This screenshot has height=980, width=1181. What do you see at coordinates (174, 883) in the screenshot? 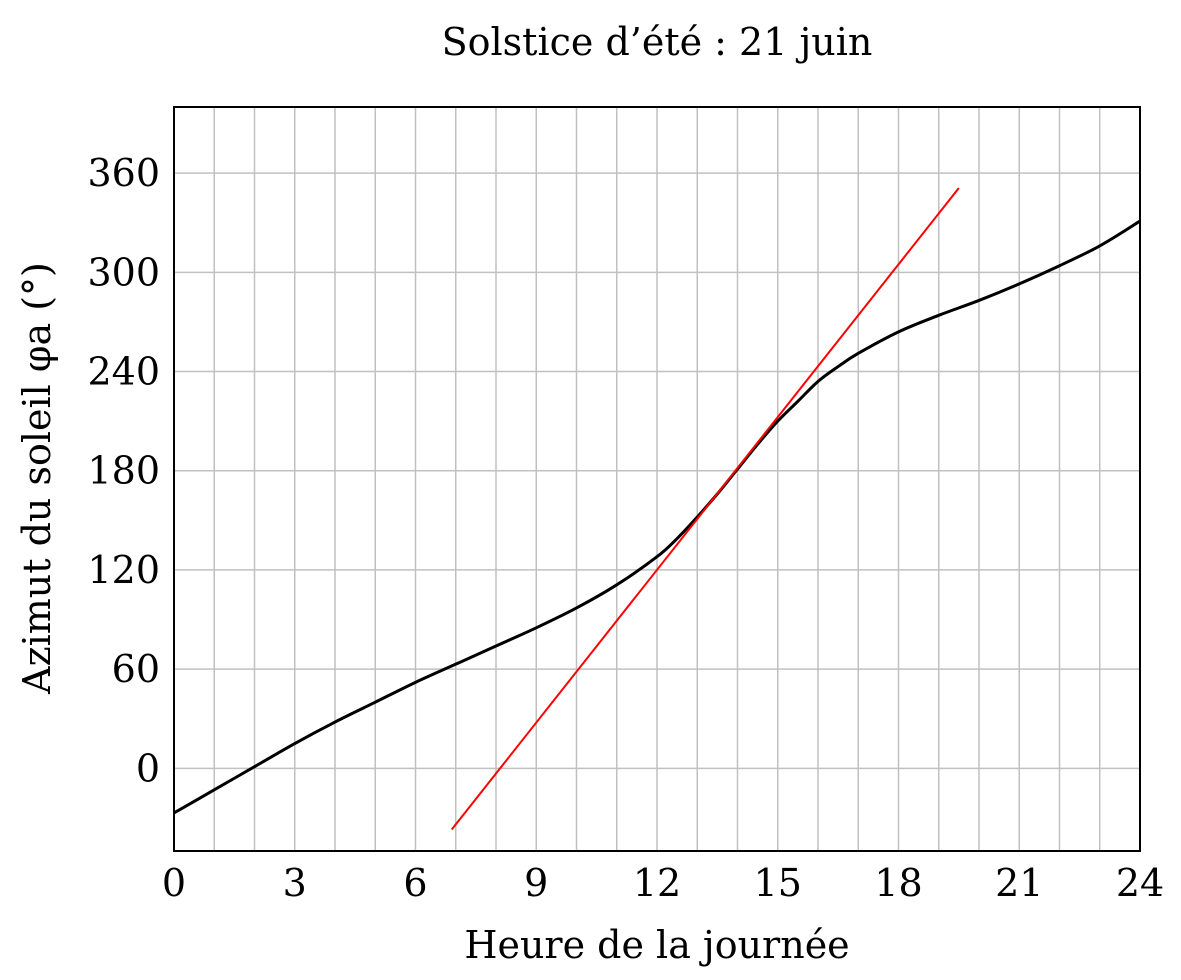
I see `x-tick-label: 0` at bounding box center [174, 883].